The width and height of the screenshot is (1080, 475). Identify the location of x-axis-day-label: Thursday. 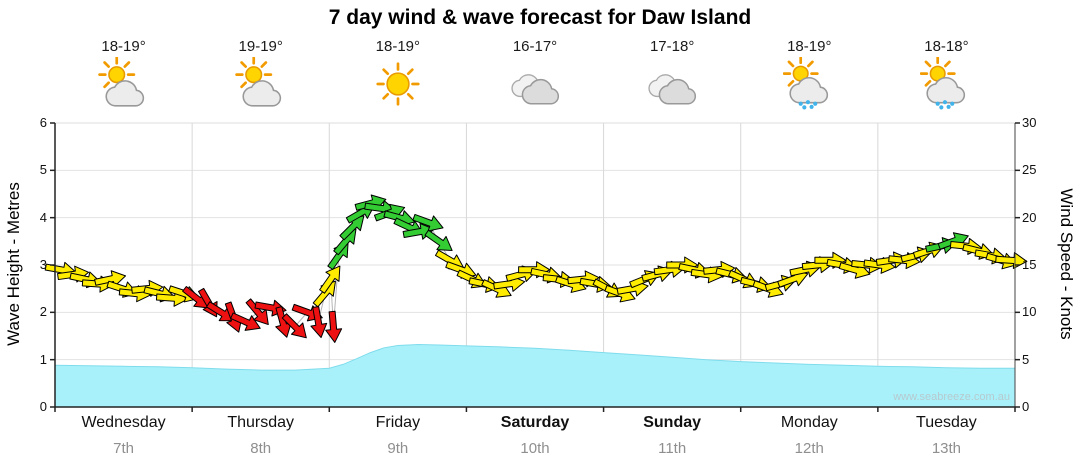
(261, 422).